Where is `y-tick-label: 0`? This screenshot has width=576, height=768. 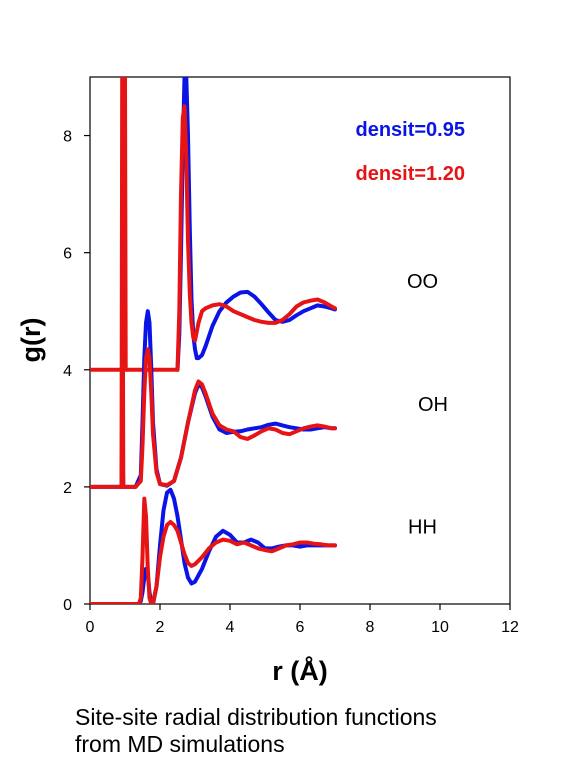
y-tick-label: 0 is located at coordinates (67, 605).